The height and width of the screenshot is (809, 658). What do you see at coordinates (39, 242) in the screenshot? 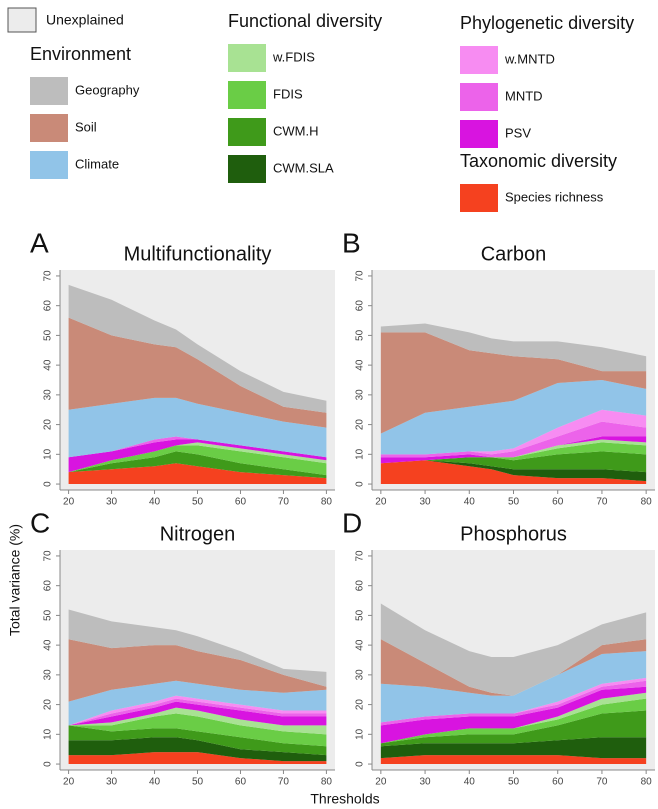
I see `panel-letter: A` at bounding box center [39, 242].